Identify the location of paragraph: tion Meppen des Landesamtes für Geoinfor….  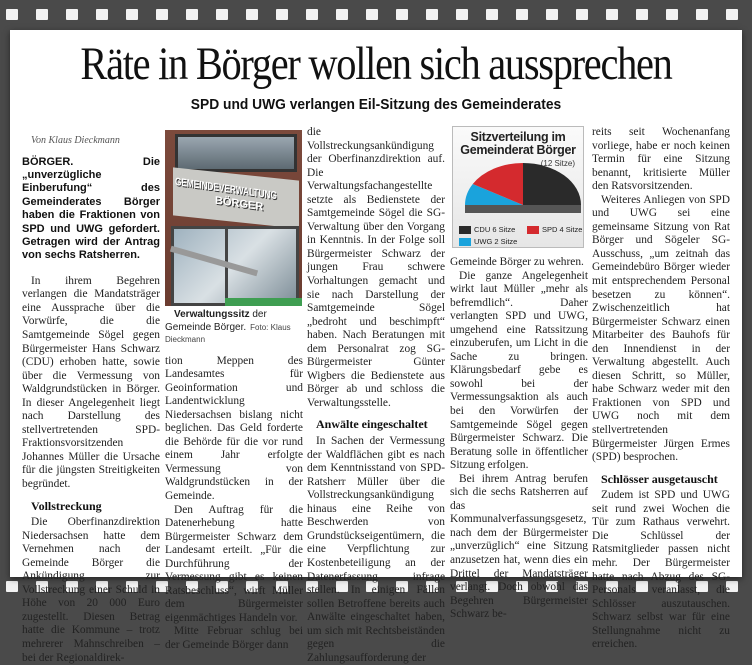
(234, 428).